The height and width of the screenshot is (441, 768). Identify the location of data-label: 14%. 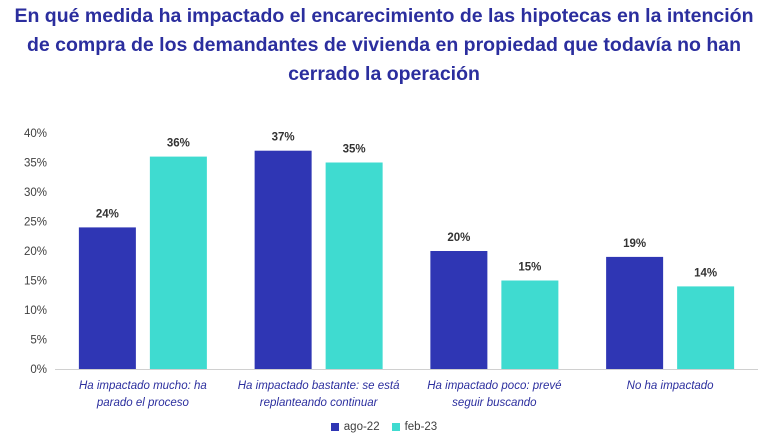
(705, 273).